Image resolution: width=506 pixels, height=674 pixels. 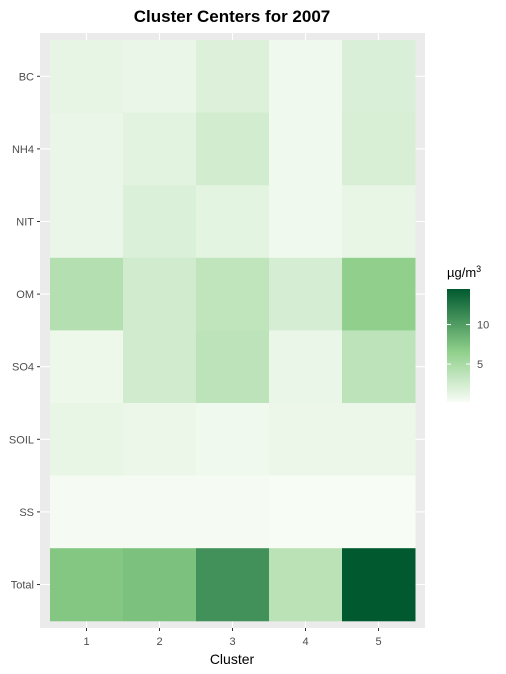 What do you see at coordinates (159, 642) in the screenshot?
I see `x-tick-label: 2` at bounding box center [159, 642].